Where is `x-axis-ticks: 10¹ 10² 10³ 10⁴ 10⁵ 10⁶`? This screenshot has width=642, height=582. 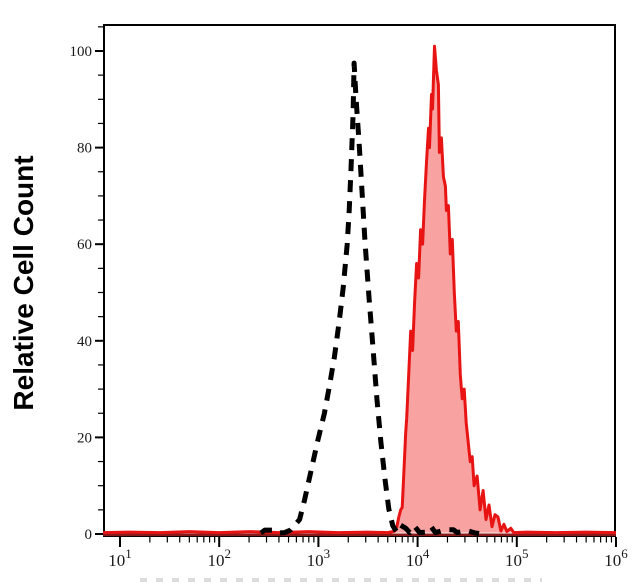
x-axis-ticks: 10¹ 10² 10³ 10⁴ 10⁵ 10⁶ is located at coordinates (368, 553).